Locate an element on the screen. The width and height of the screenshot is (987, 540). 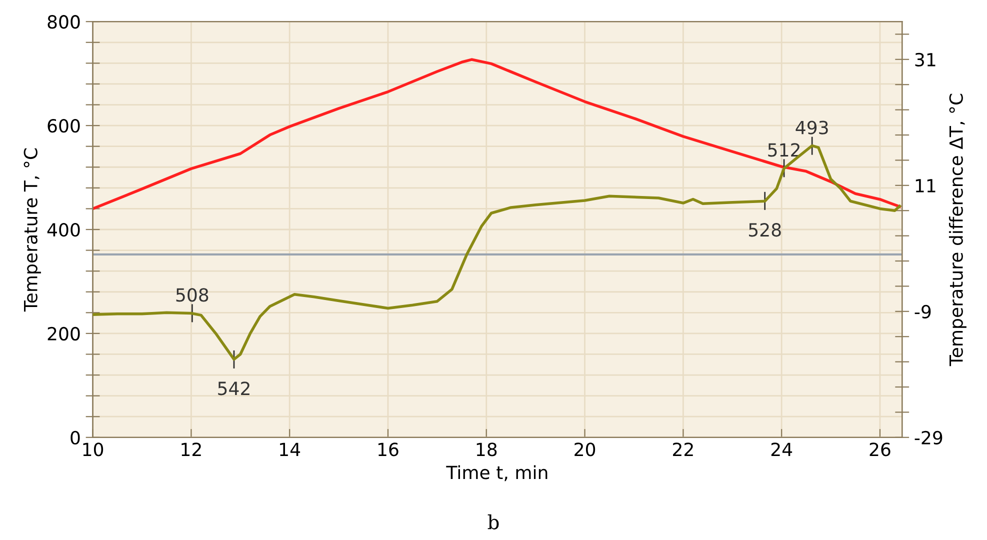
y2-tick-label: 31 is located at coordinates (925, 59).